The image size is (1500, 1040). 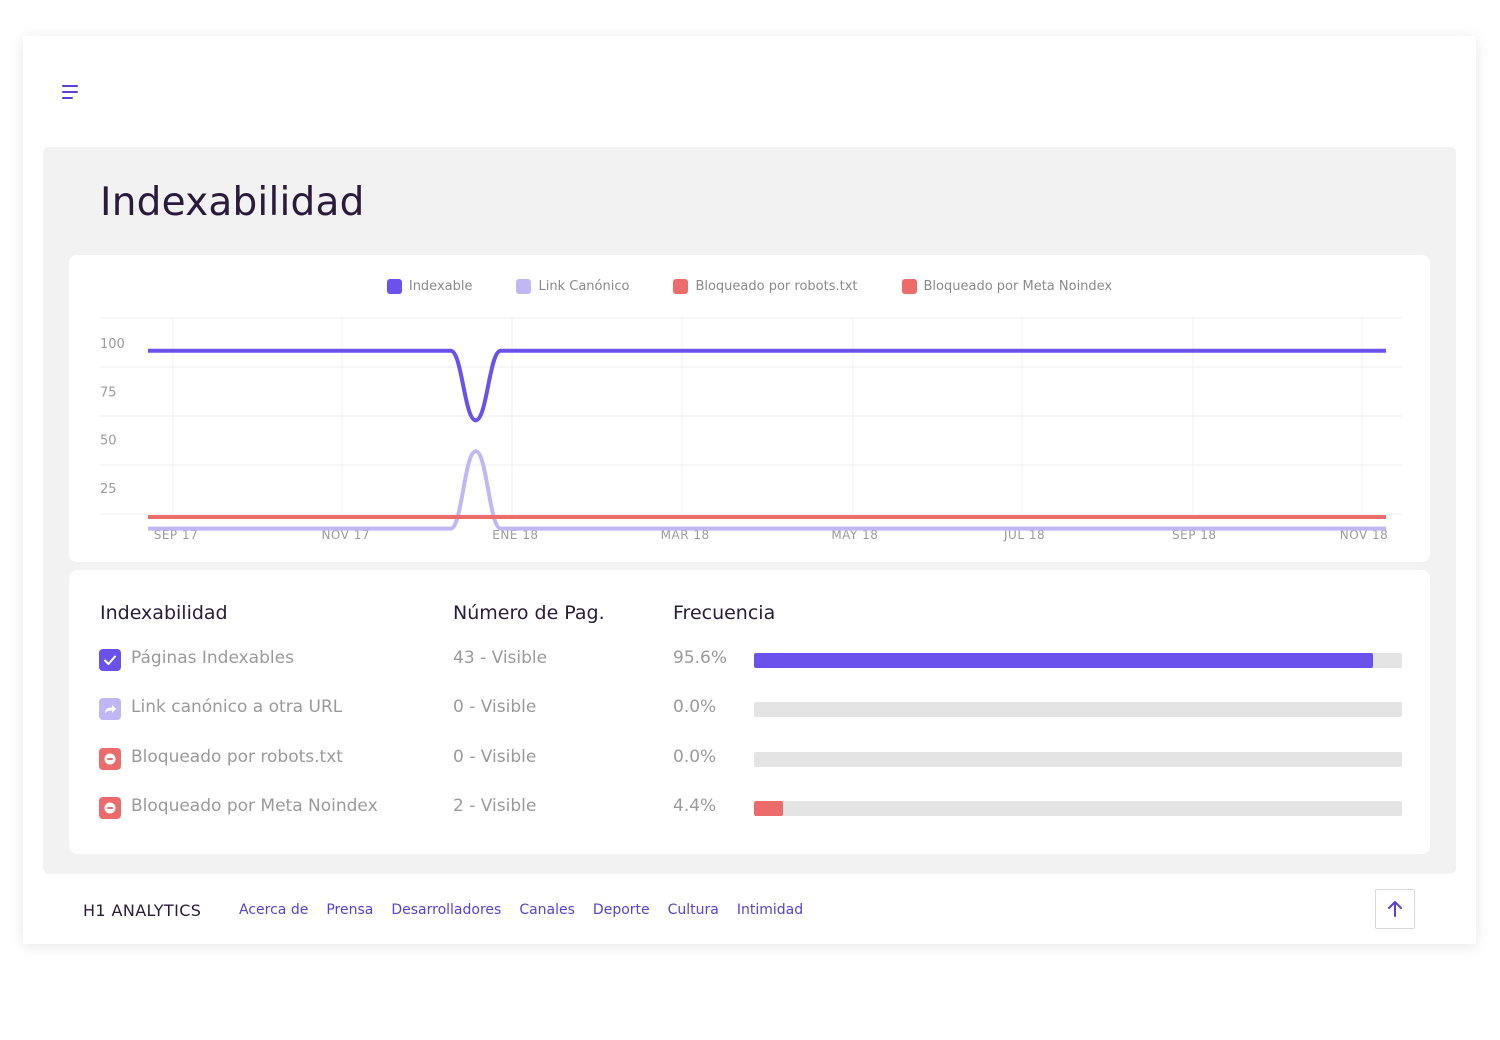 I want to click on row-percentage: 4.4%, so click(x=695, y=806).